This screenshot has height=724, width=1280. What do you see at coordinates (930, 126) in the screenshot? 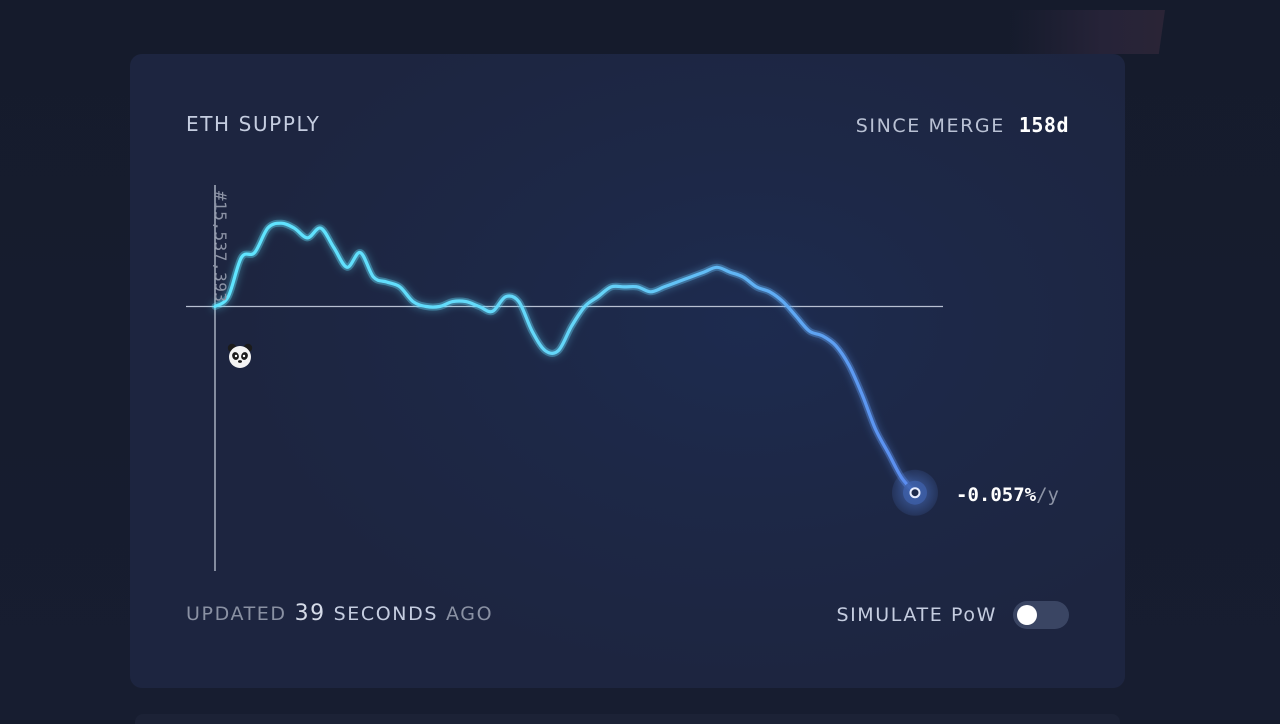
I see `since-merge-label: SINCE MERGE` at bounding box center [930, 126].